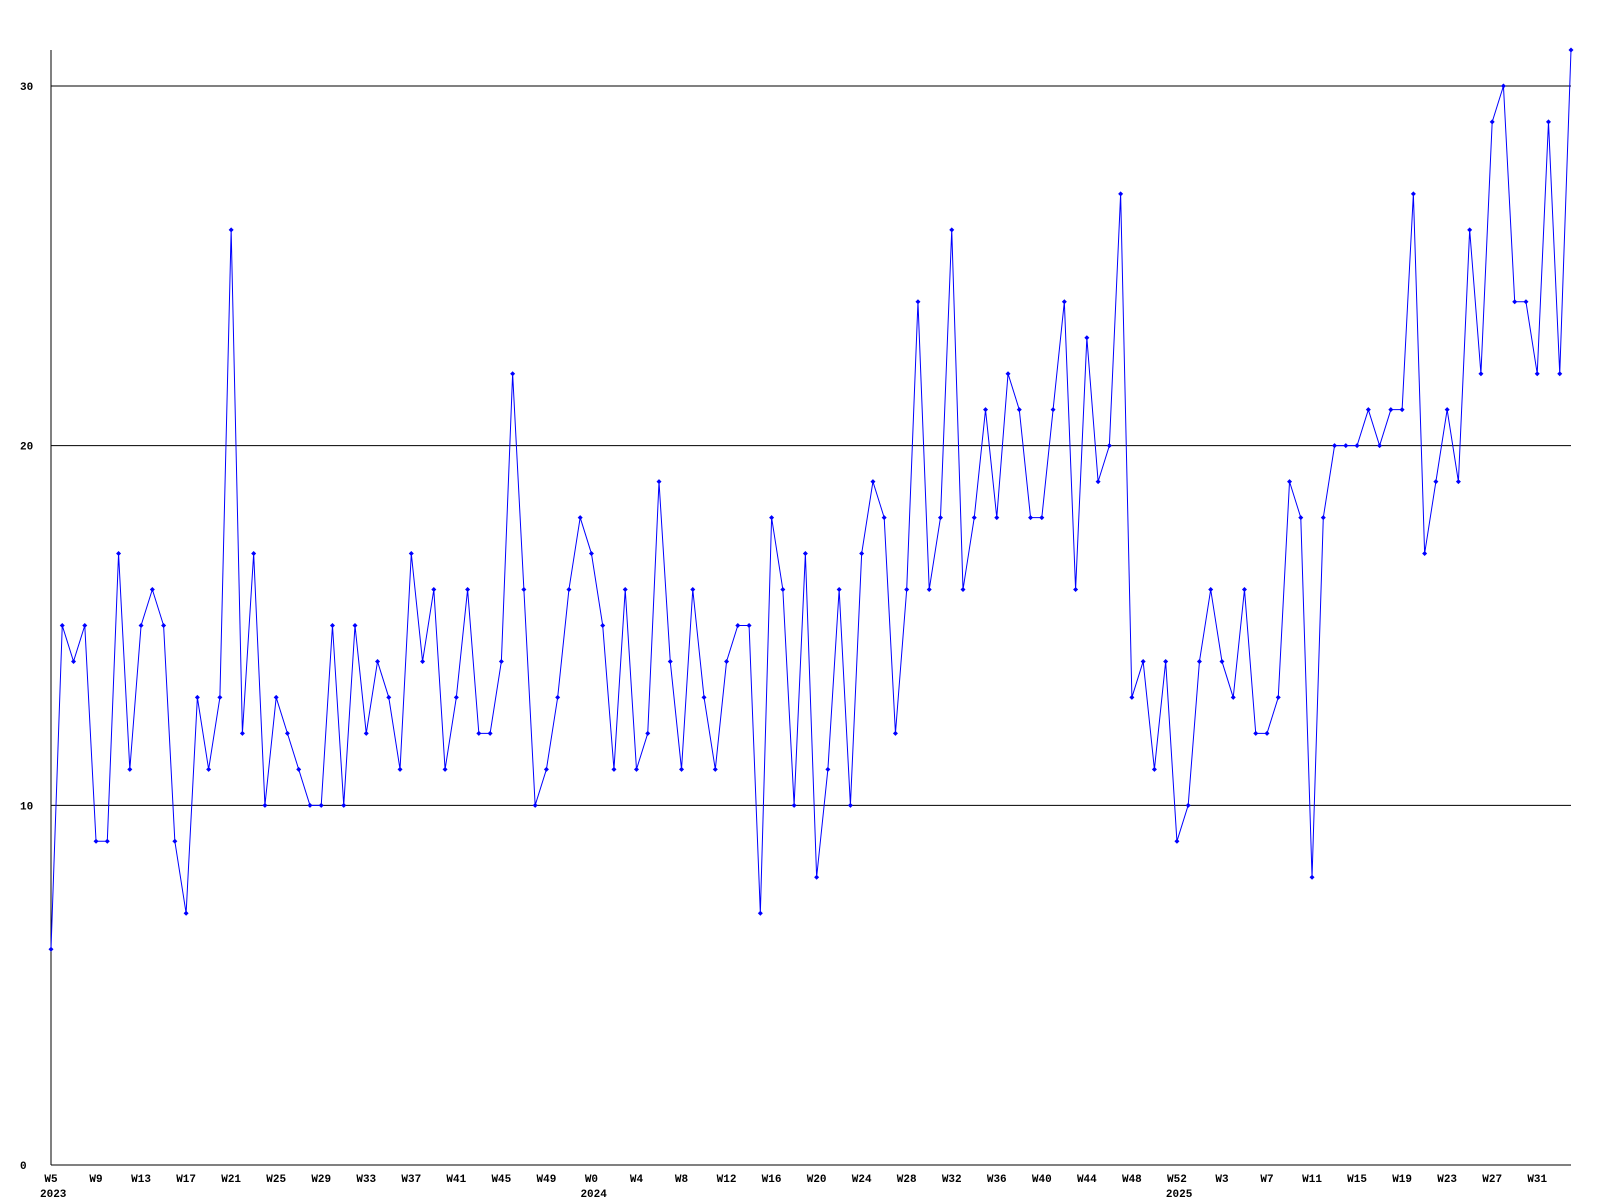  Describe the element at coordinates (1357, 1180) in the screenshot. I see `x-tick-label: W15` at that location.